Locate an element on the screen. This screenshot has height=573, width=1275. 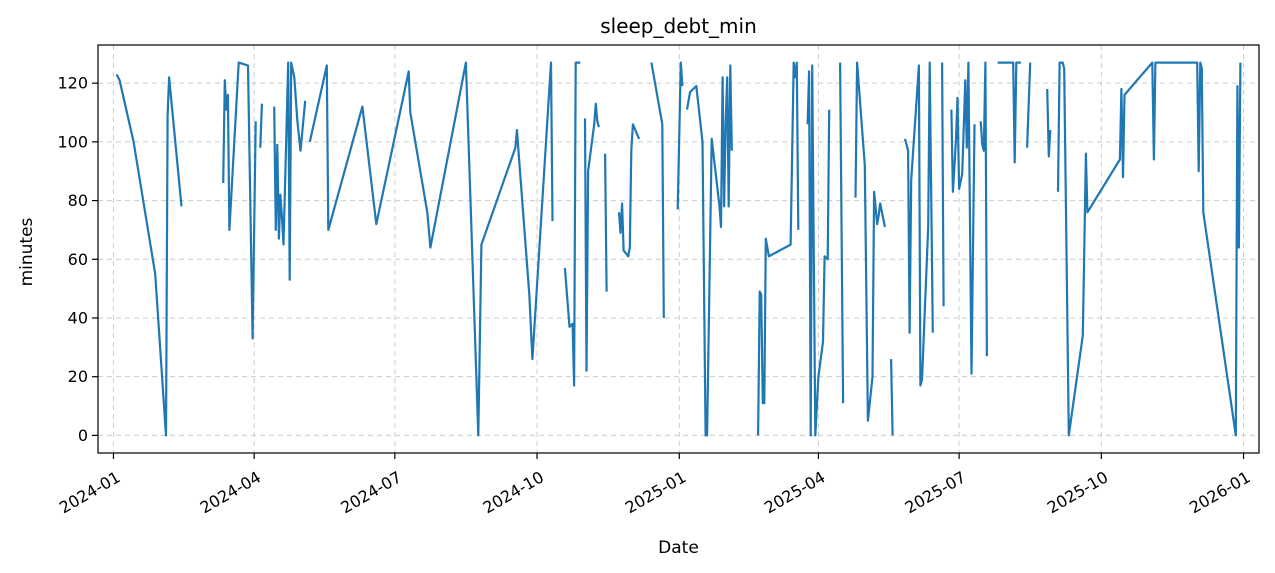
y-axis-label: minutes is located at coordinates (27, 251).